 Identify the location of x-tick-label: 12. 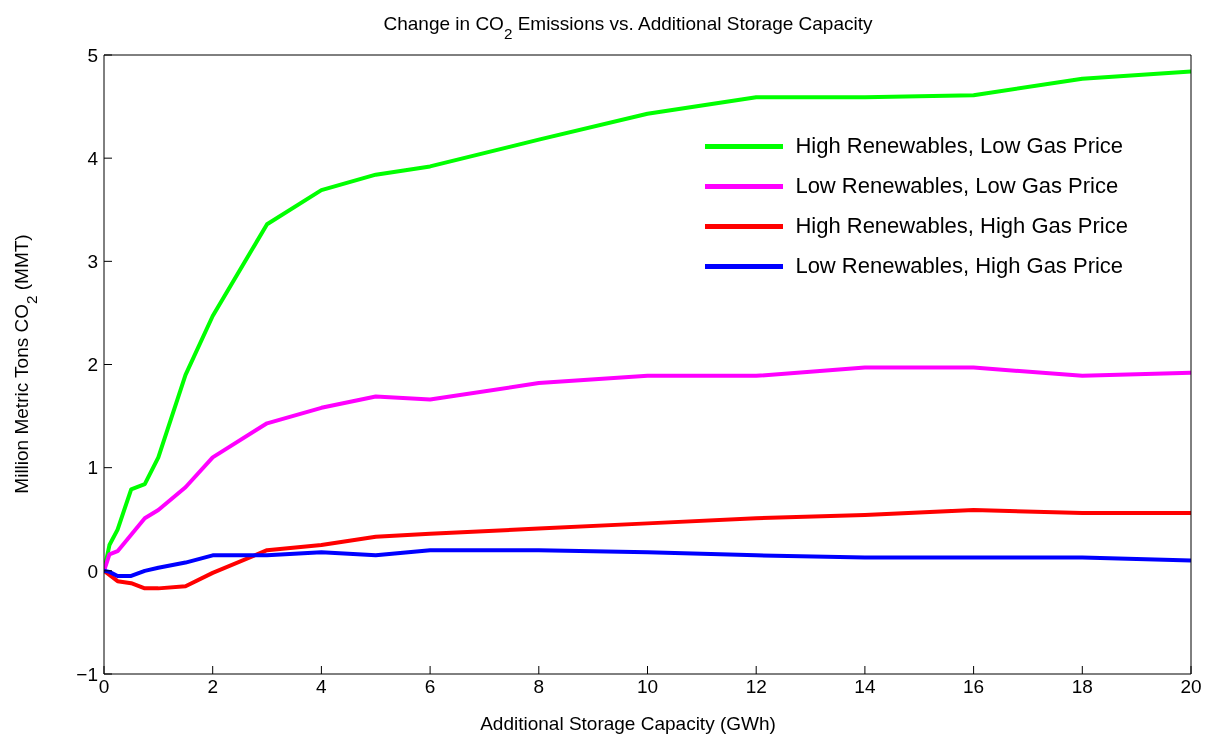
(756, 687).